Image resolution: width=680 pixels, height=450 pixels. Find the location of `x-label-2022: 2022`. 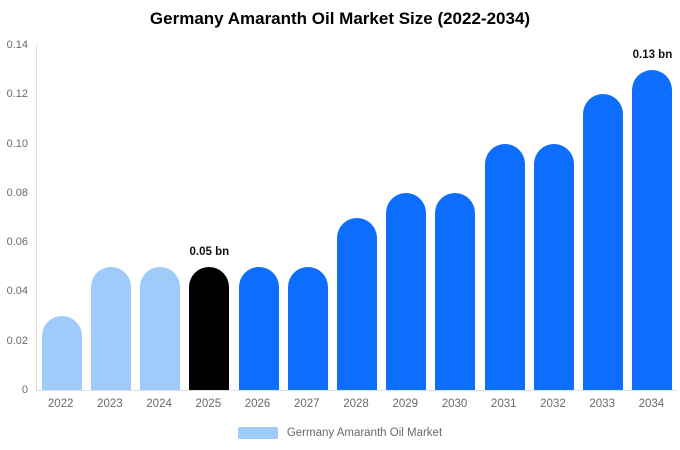

x-label-2022: 2022 is located at coordinates (60, 404).